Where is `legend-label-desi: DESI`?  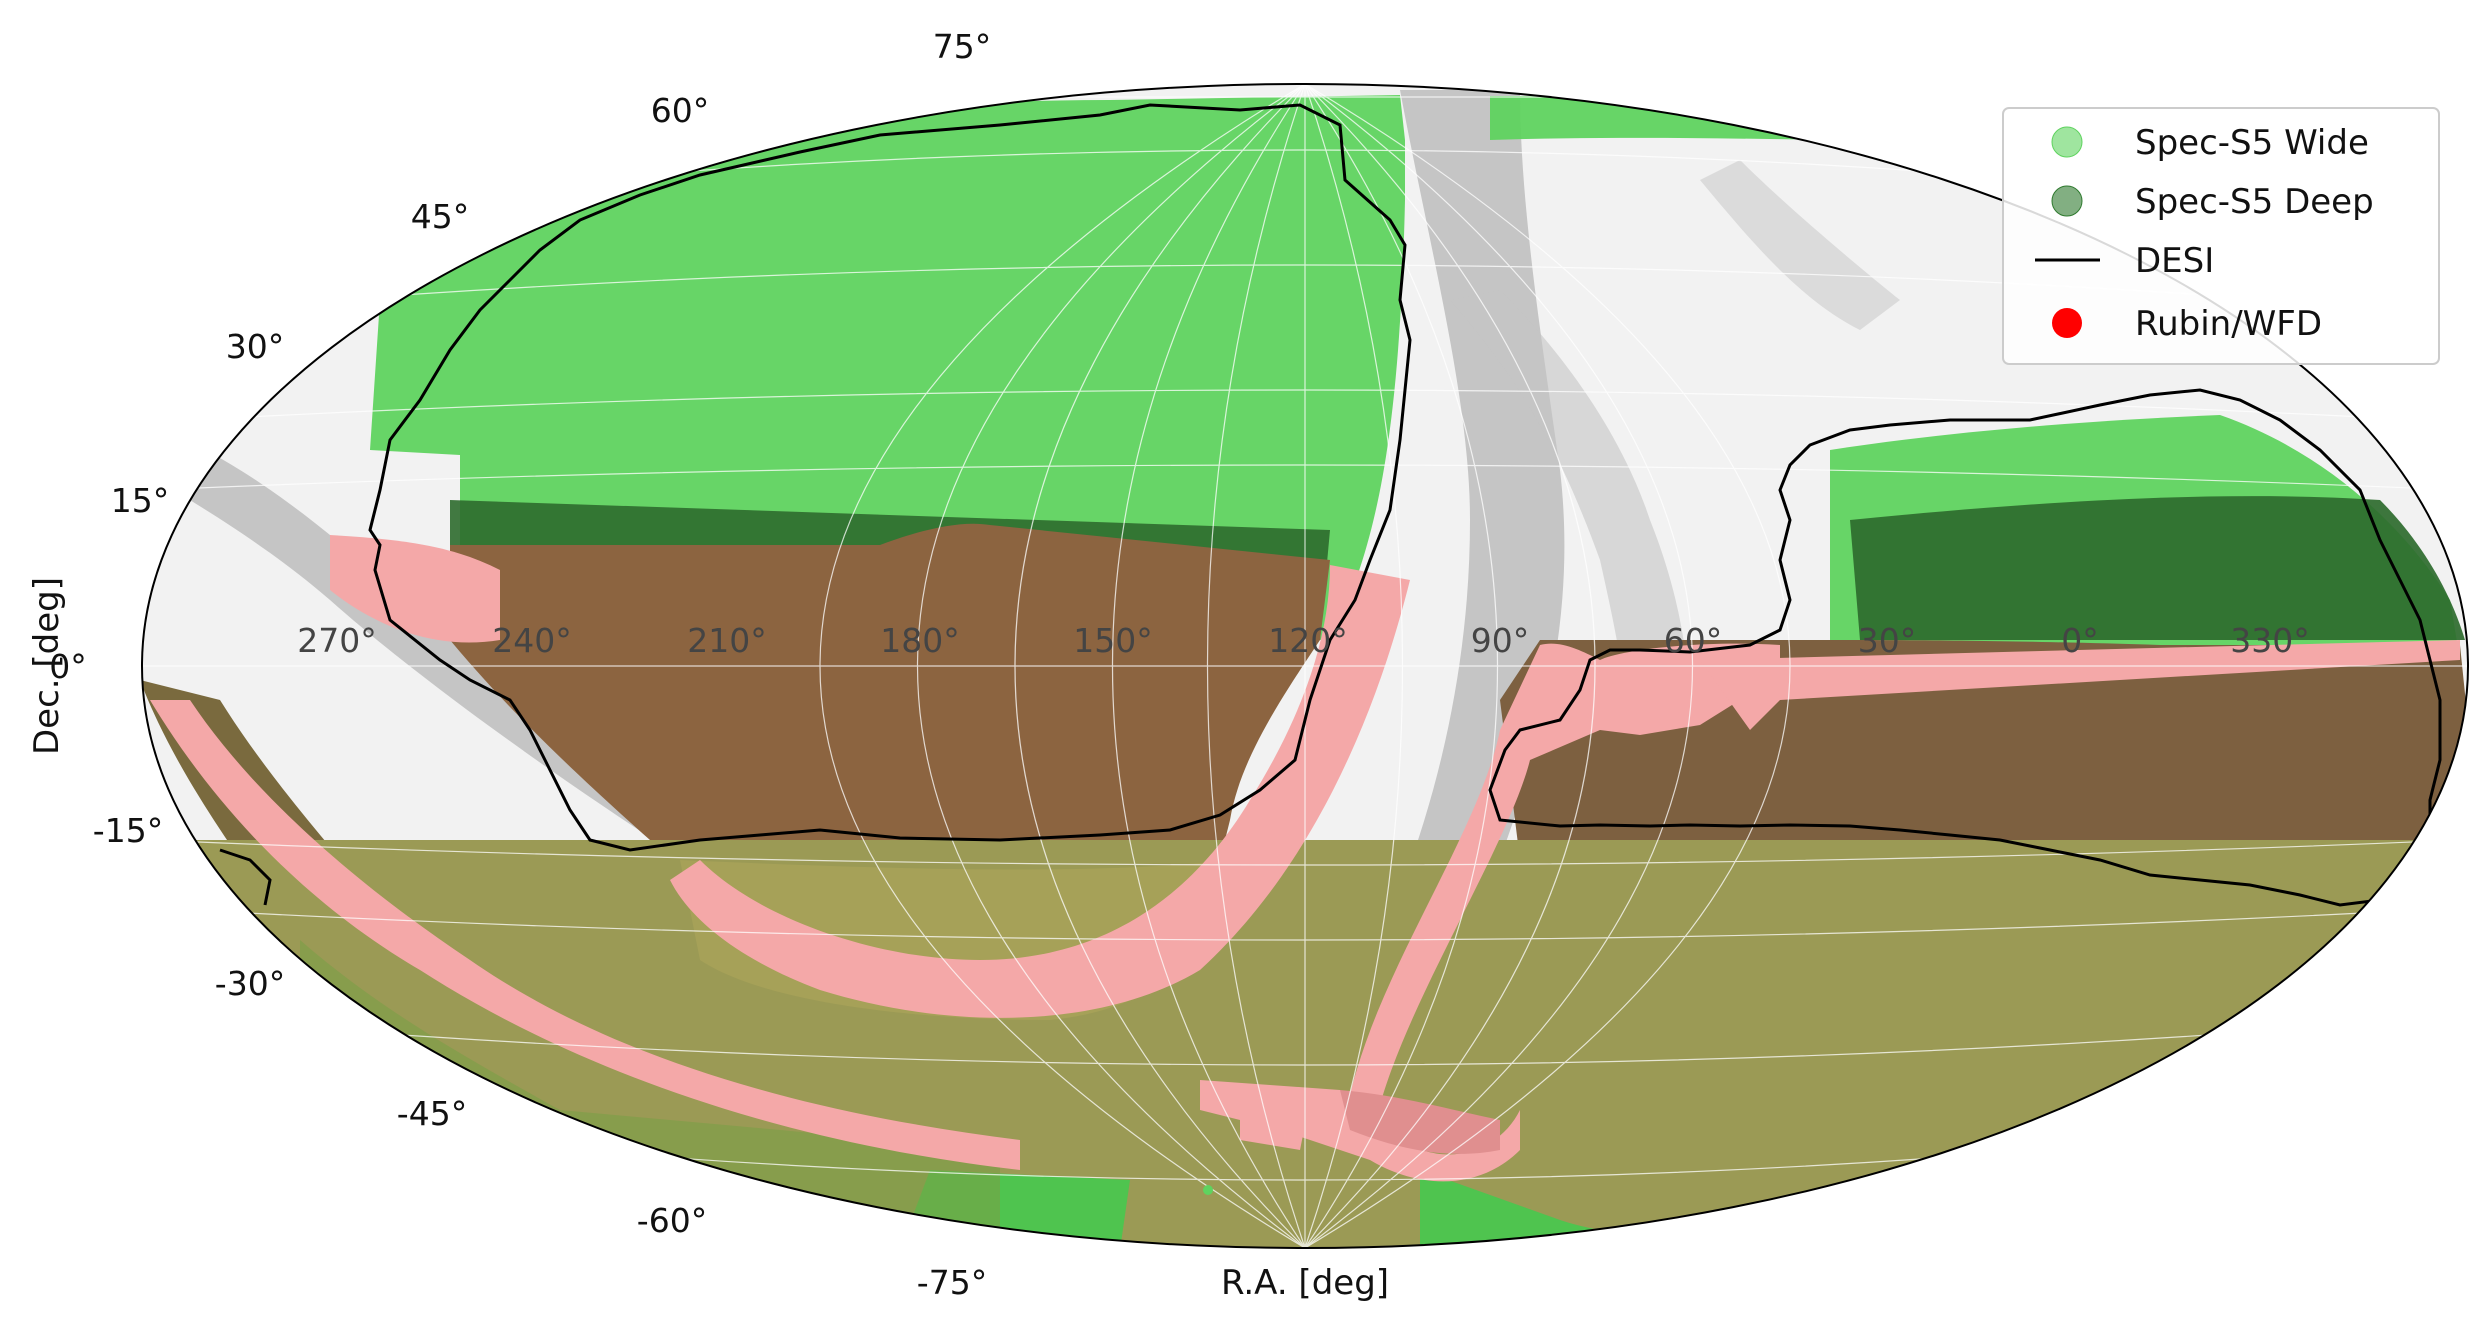 legend-label-desi: DESI is located at coordinates (2174, 261).